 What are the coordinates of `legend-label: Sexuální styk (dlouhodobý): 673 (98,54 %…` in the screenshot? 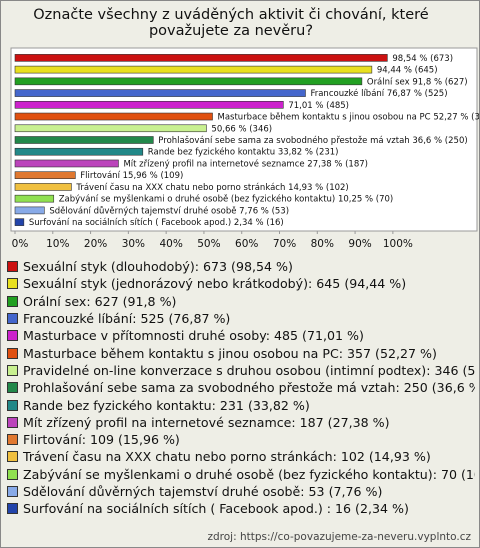 It's located at (158, 267).